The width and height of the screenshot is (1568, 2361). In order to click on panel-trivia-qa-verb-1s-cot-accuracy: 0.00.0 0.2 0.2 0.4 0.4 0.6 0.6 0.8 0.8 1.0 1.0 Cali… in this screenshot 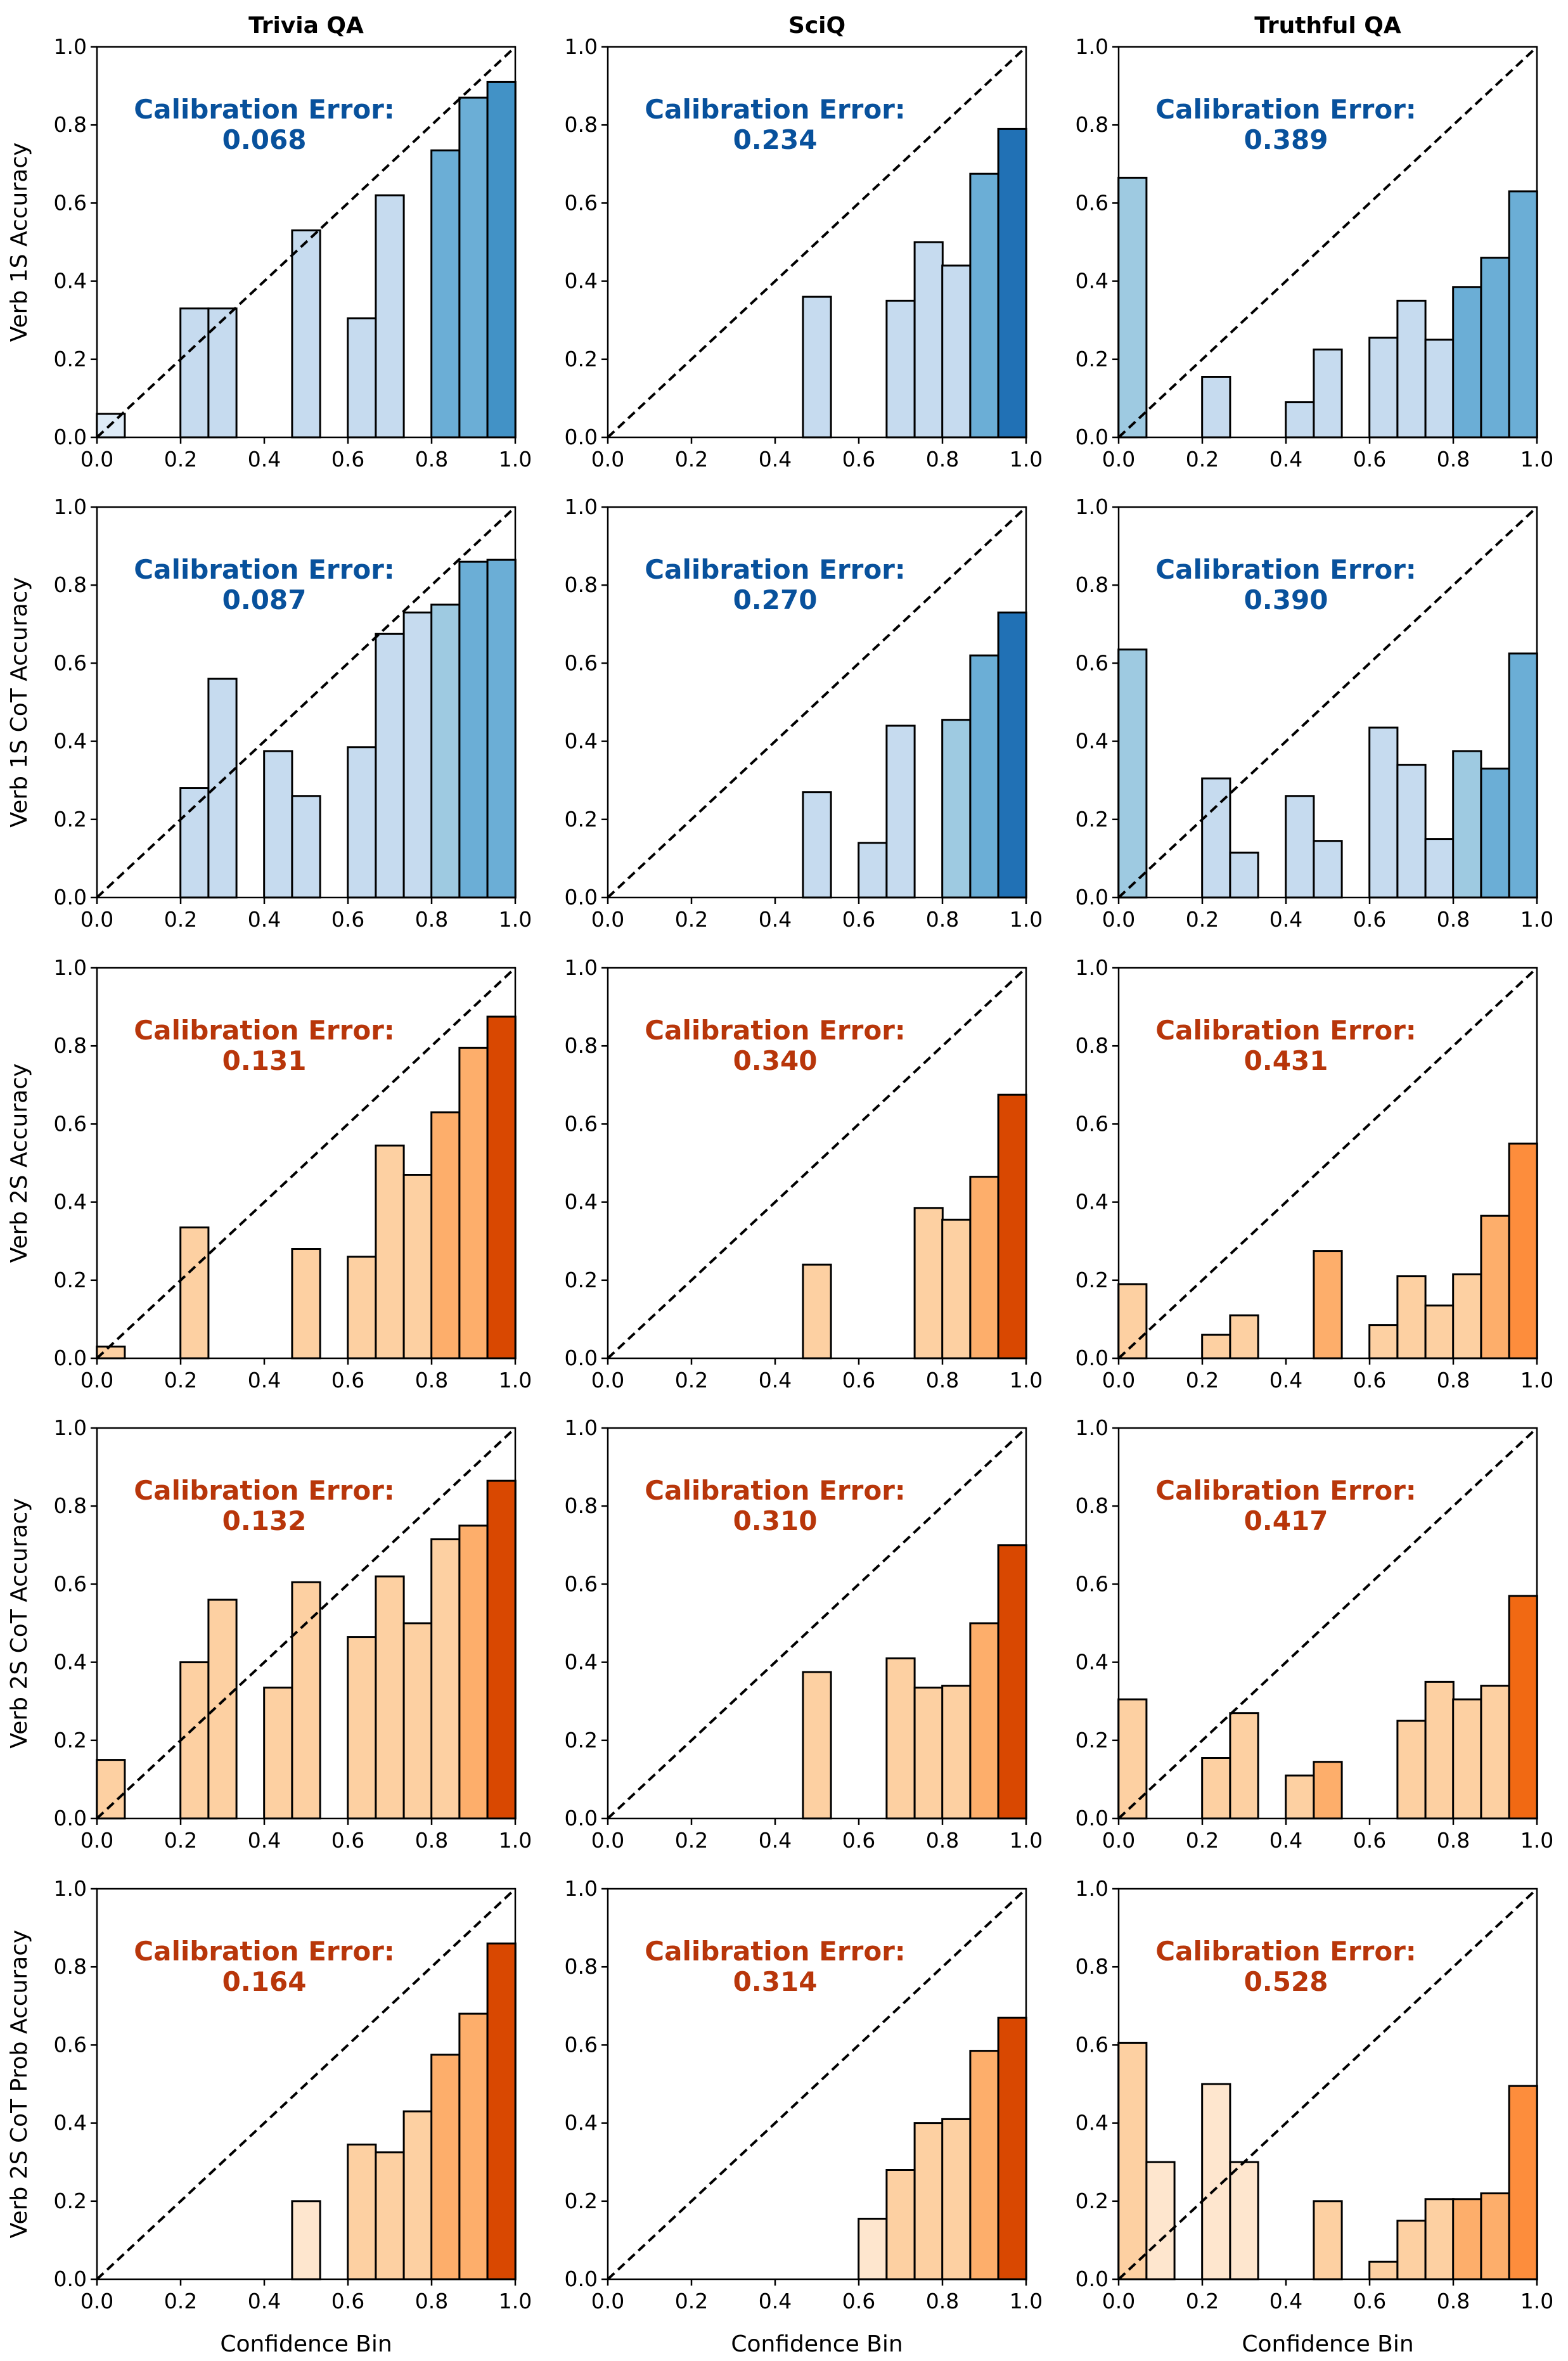, I will do `click(293, 713)`.